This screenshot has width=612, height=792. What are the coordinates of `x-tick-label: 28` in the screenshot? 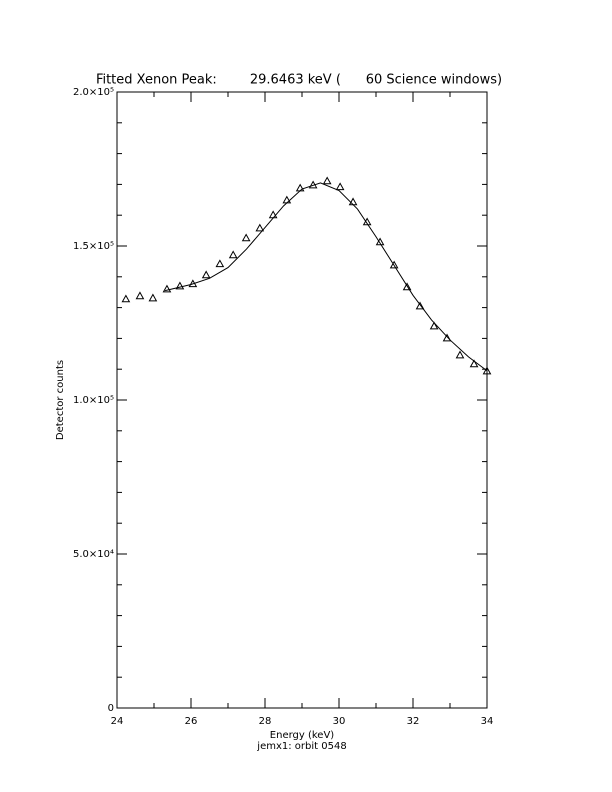 It's located at (265, 721).